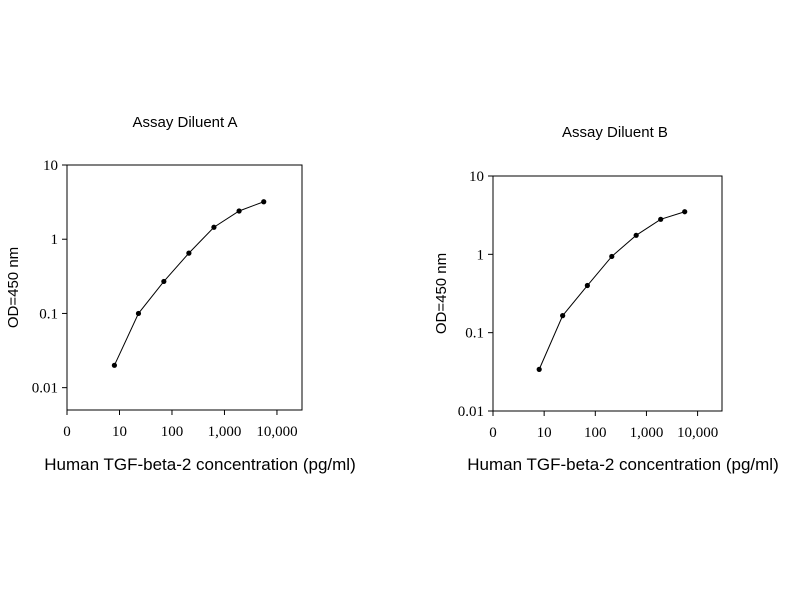 The width and height of the screenshot is (800, 600). What do you see at coordinates (615, 132) in the screenshot?
I see `chart-title: Assay Diluent B` at bounding box center [615, 132].